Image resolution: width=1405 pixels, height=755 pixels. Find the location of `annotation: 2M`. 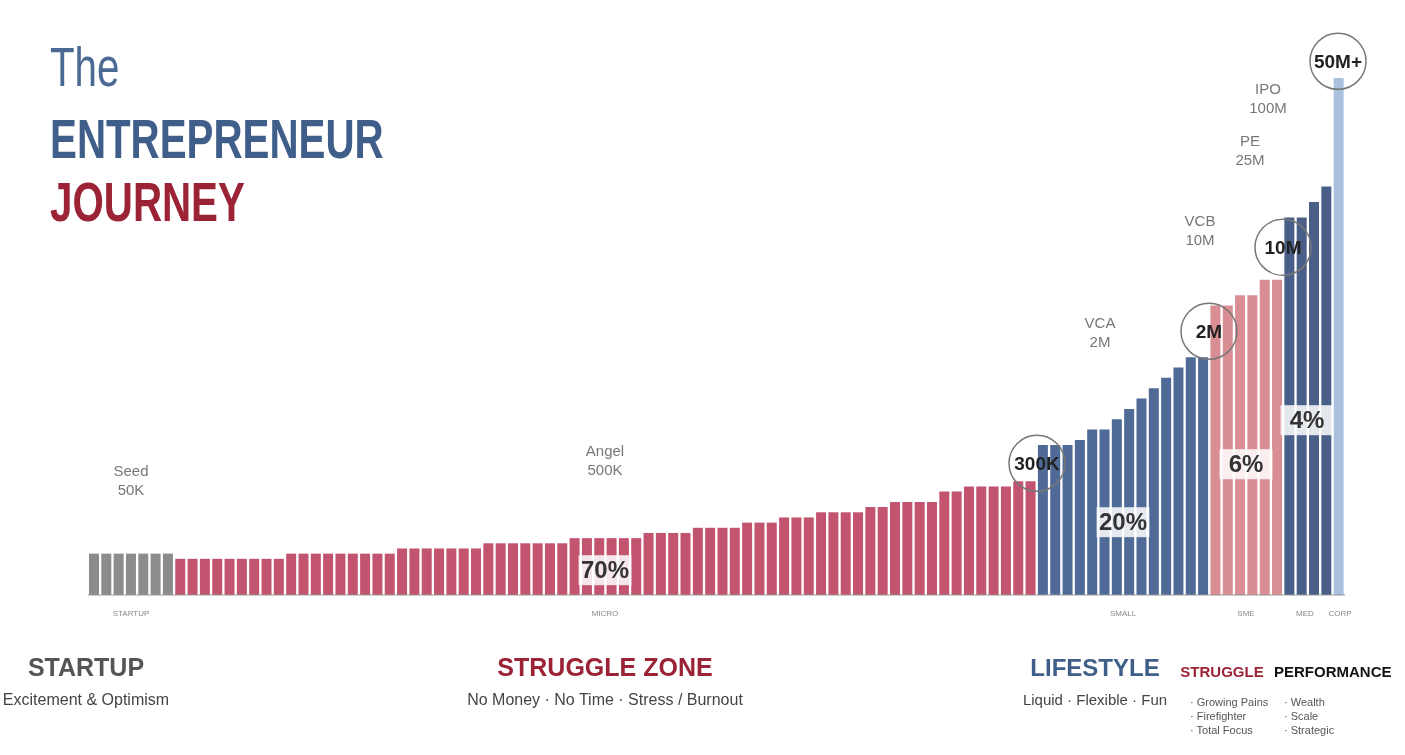

annotation: 2M is located at coordinates (1209, 331).